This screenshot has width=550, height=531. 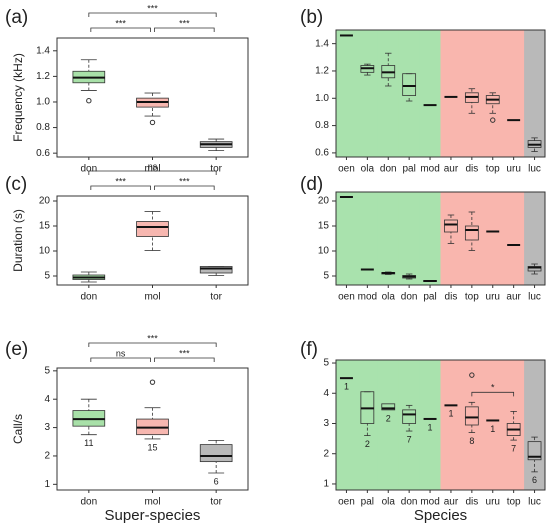 I want to click on x-tick-label: pal, so click(x=429, y=297).